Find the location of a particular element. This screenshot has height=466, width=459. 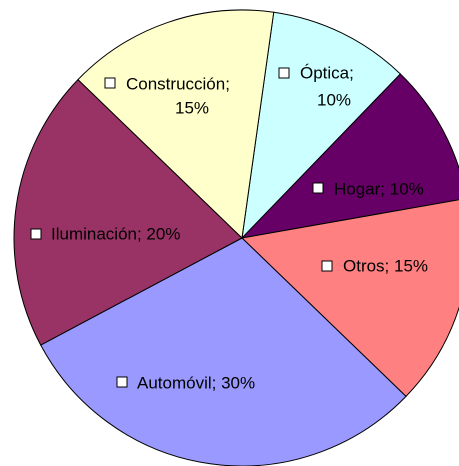

data-label: Iluminación; 20% is located at coordinates (115, 233).